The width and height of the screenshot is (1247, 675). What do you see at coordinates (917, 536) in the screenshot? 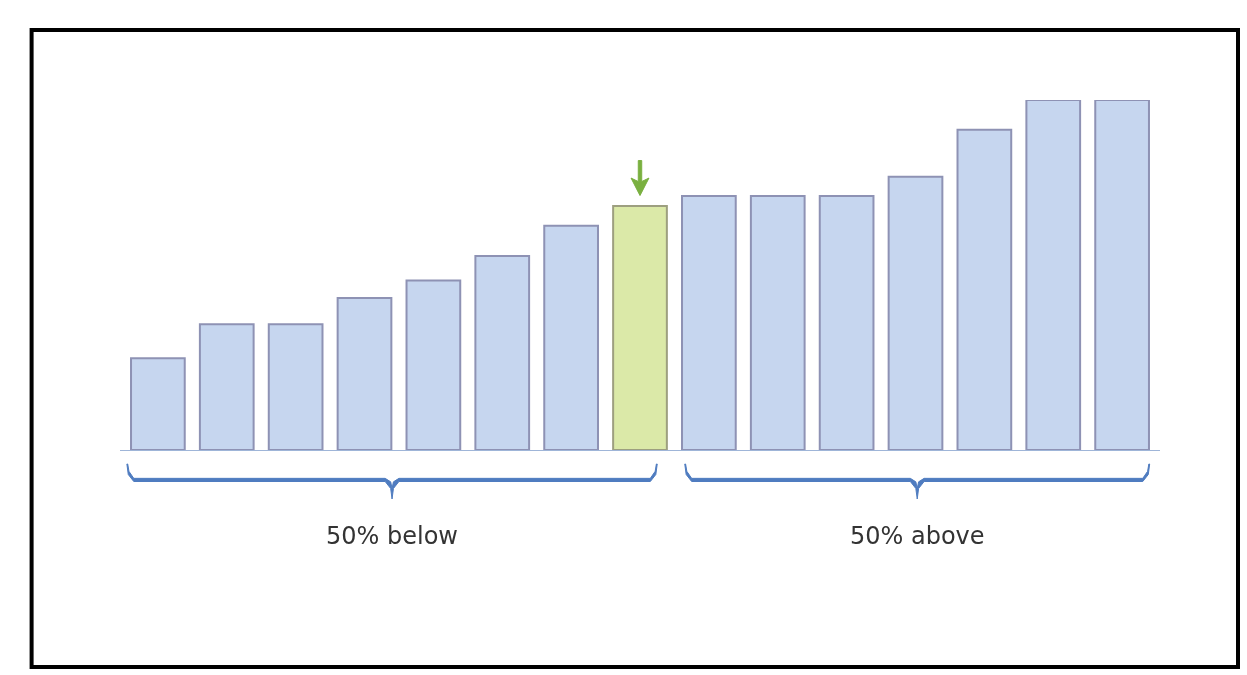
I see `text: 50% above` at bounding box center [917, 536].